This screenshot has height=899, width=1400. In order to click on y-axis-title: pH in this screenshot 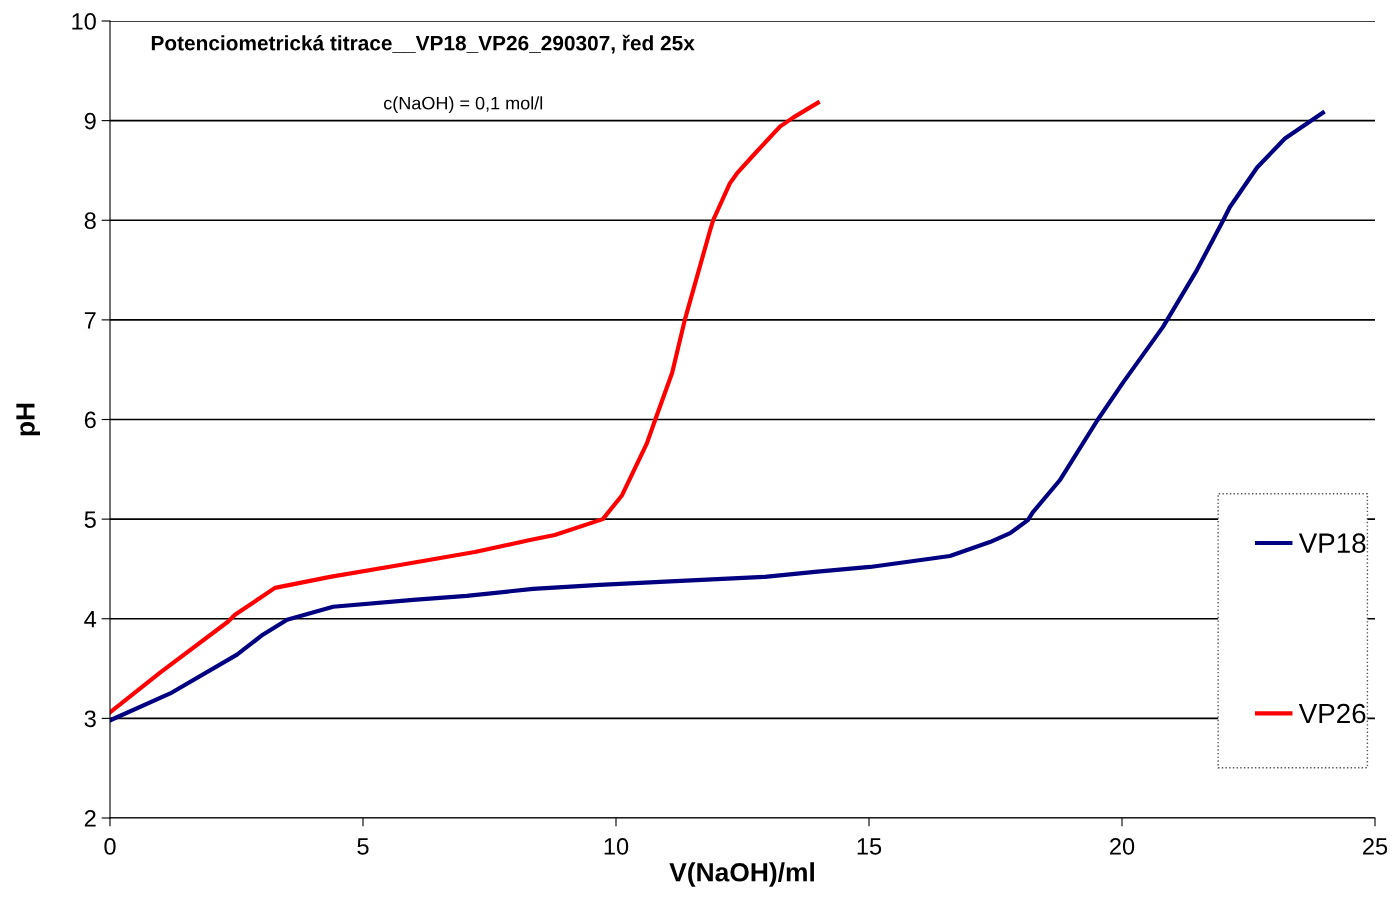, I will do `click(28, 419)`.